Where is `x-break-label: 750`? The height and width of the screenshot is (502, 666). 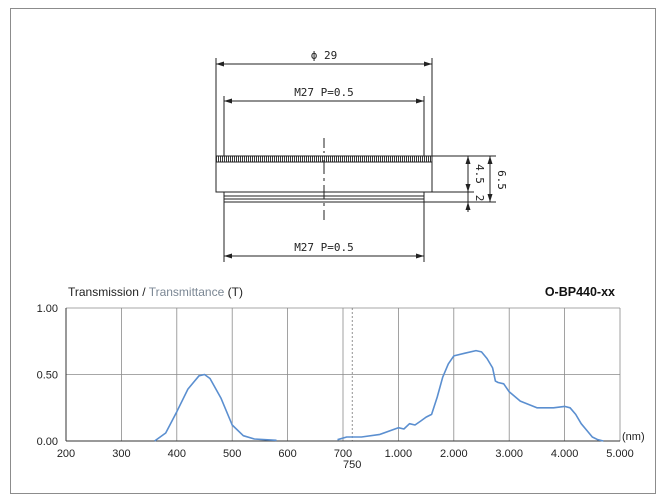
x-break-label: 750 is located at coordinates (352, 465).